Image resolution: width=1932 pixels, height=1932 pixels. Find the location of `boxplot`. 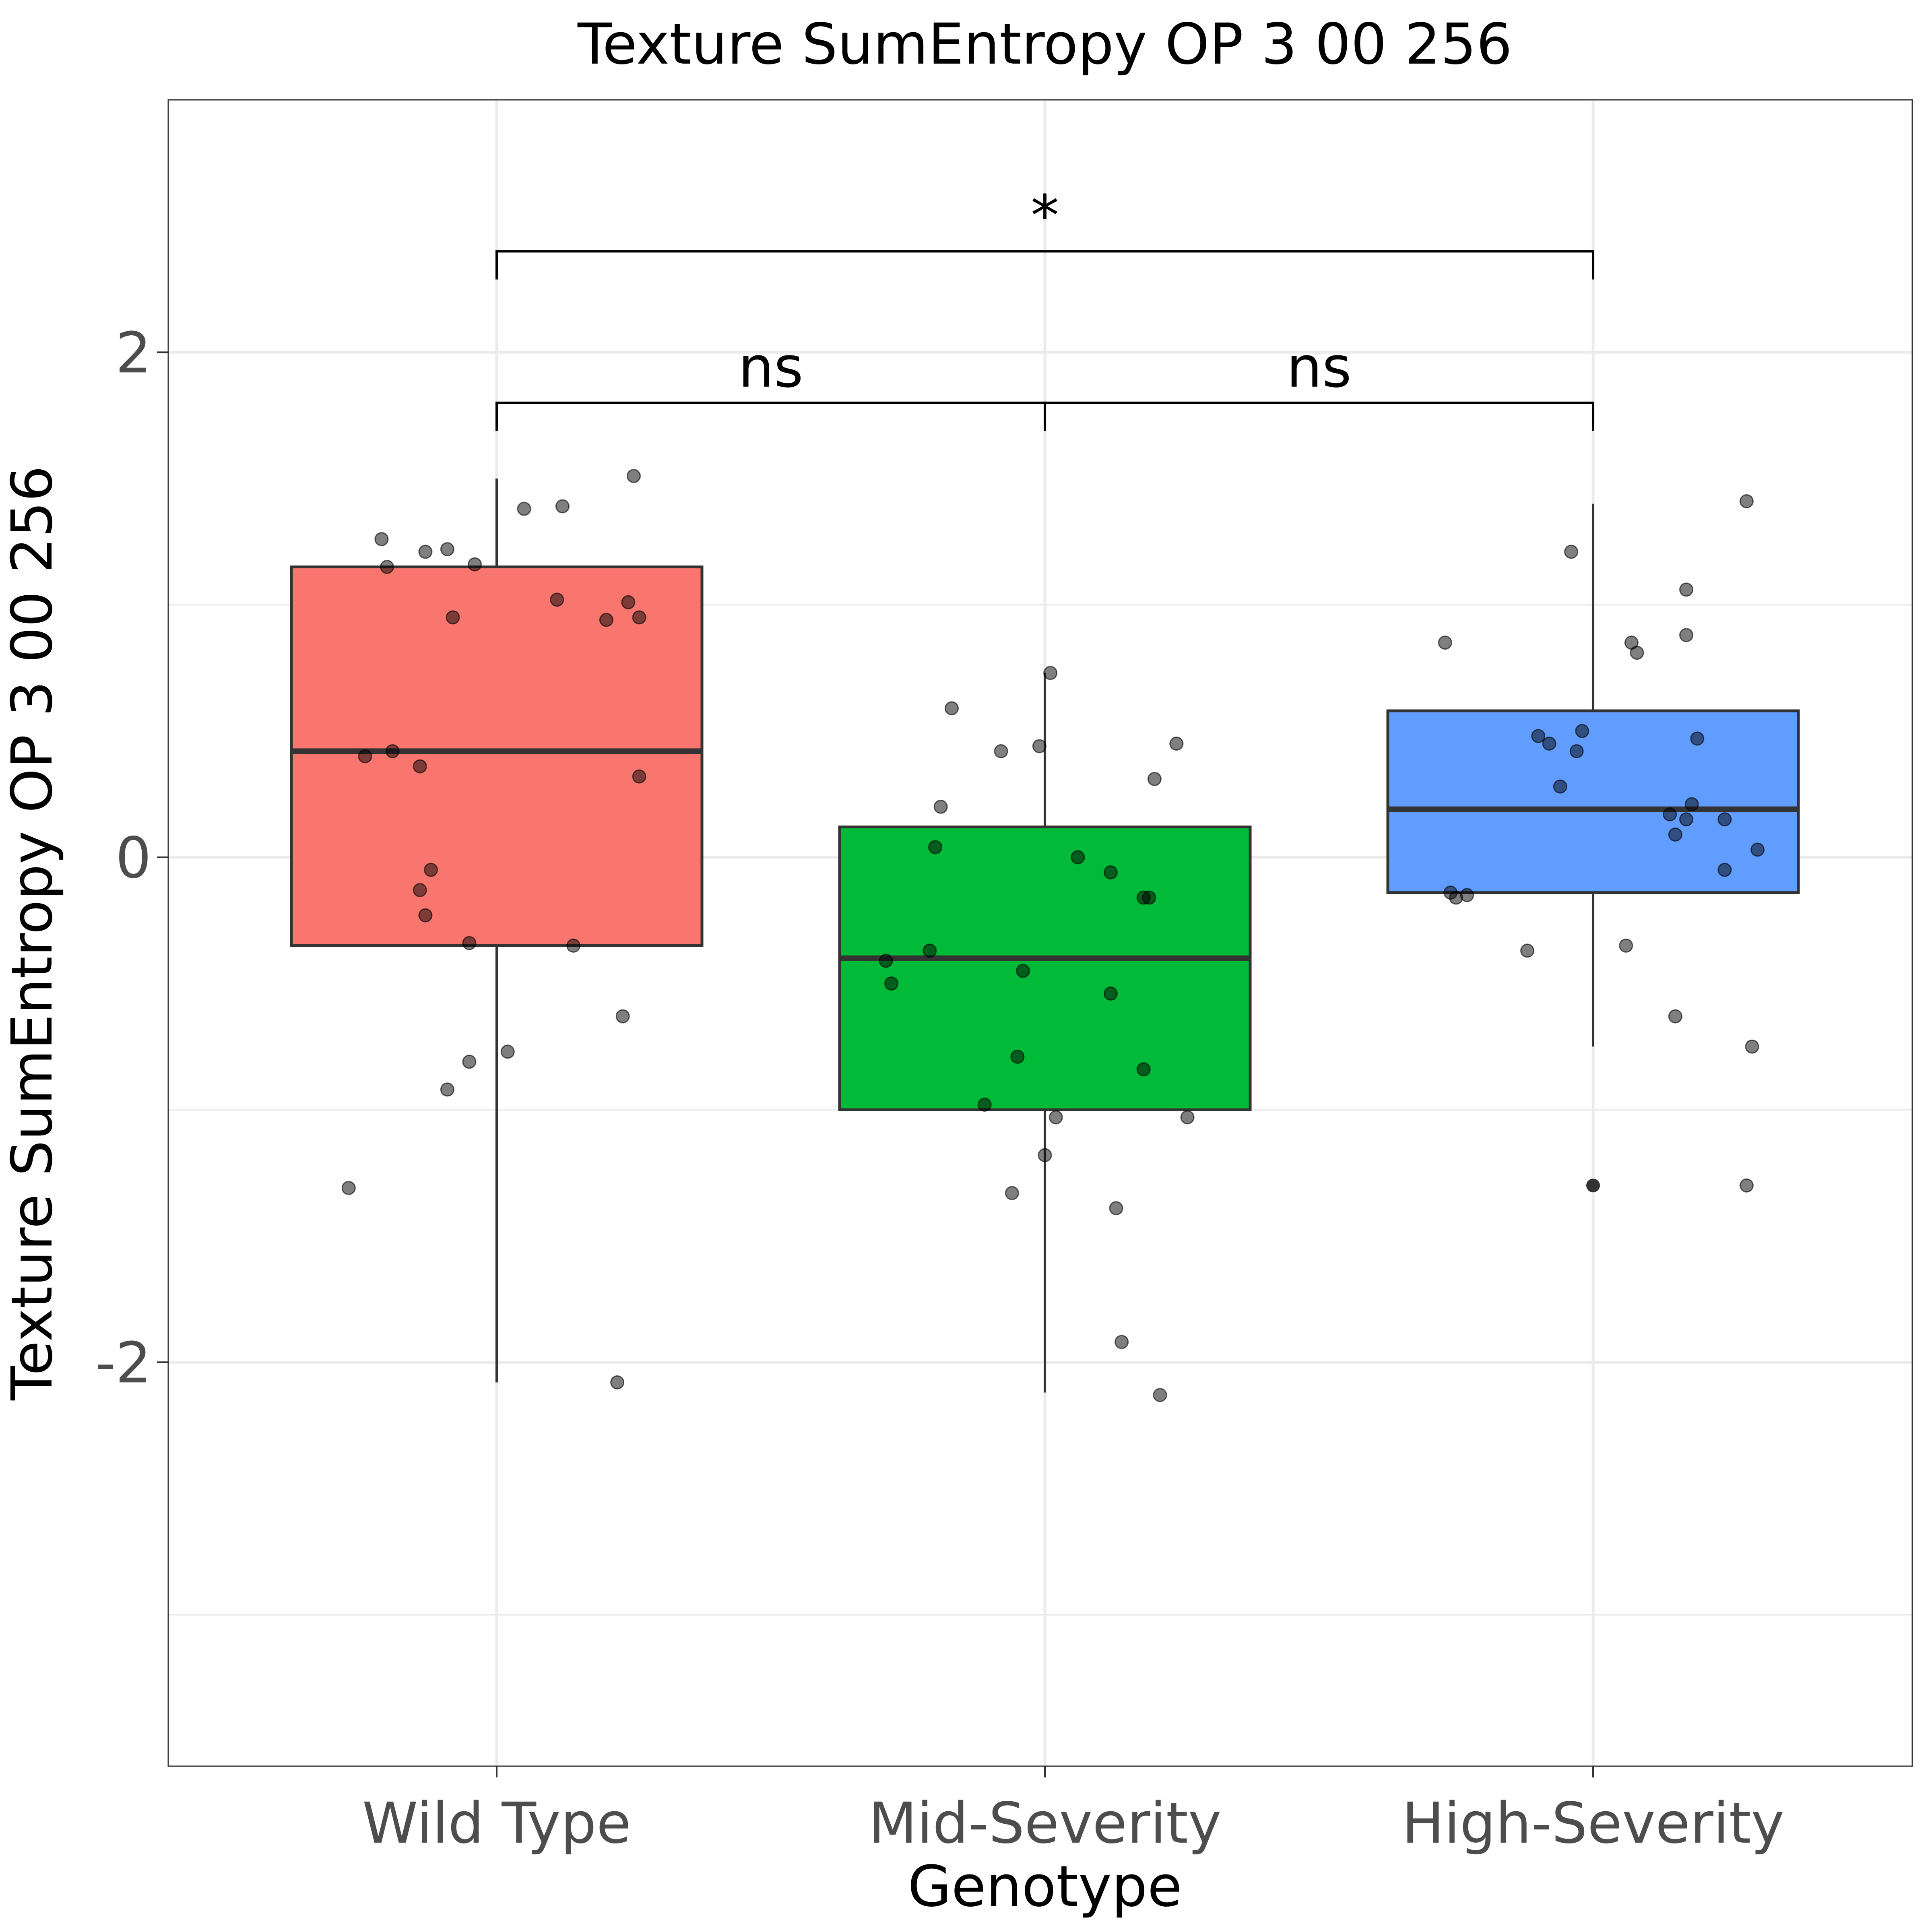

boxplot is located at coordinates (1593, 775).